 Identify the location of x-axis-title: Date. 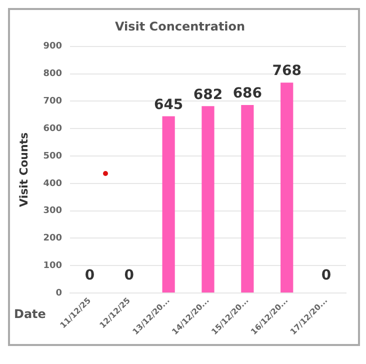
(30, 314).